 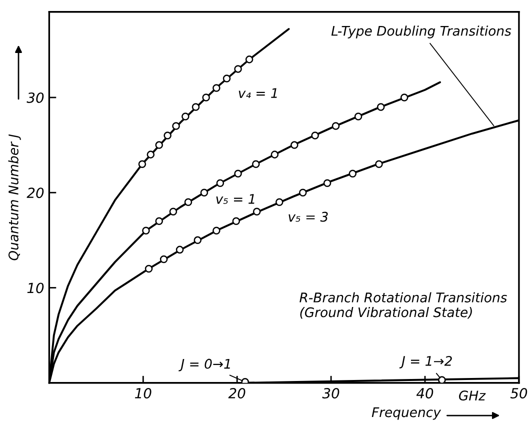 What do you see at coordinates (472, 395) in the screenshot?
I see `text: GHz` at bounding box center [472, 395].